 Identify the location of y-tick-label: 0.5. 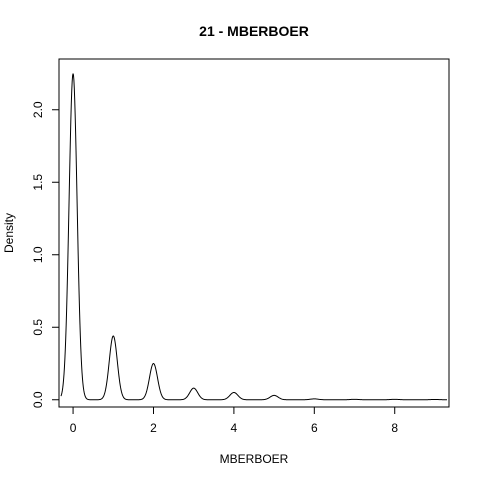
(38, 327).